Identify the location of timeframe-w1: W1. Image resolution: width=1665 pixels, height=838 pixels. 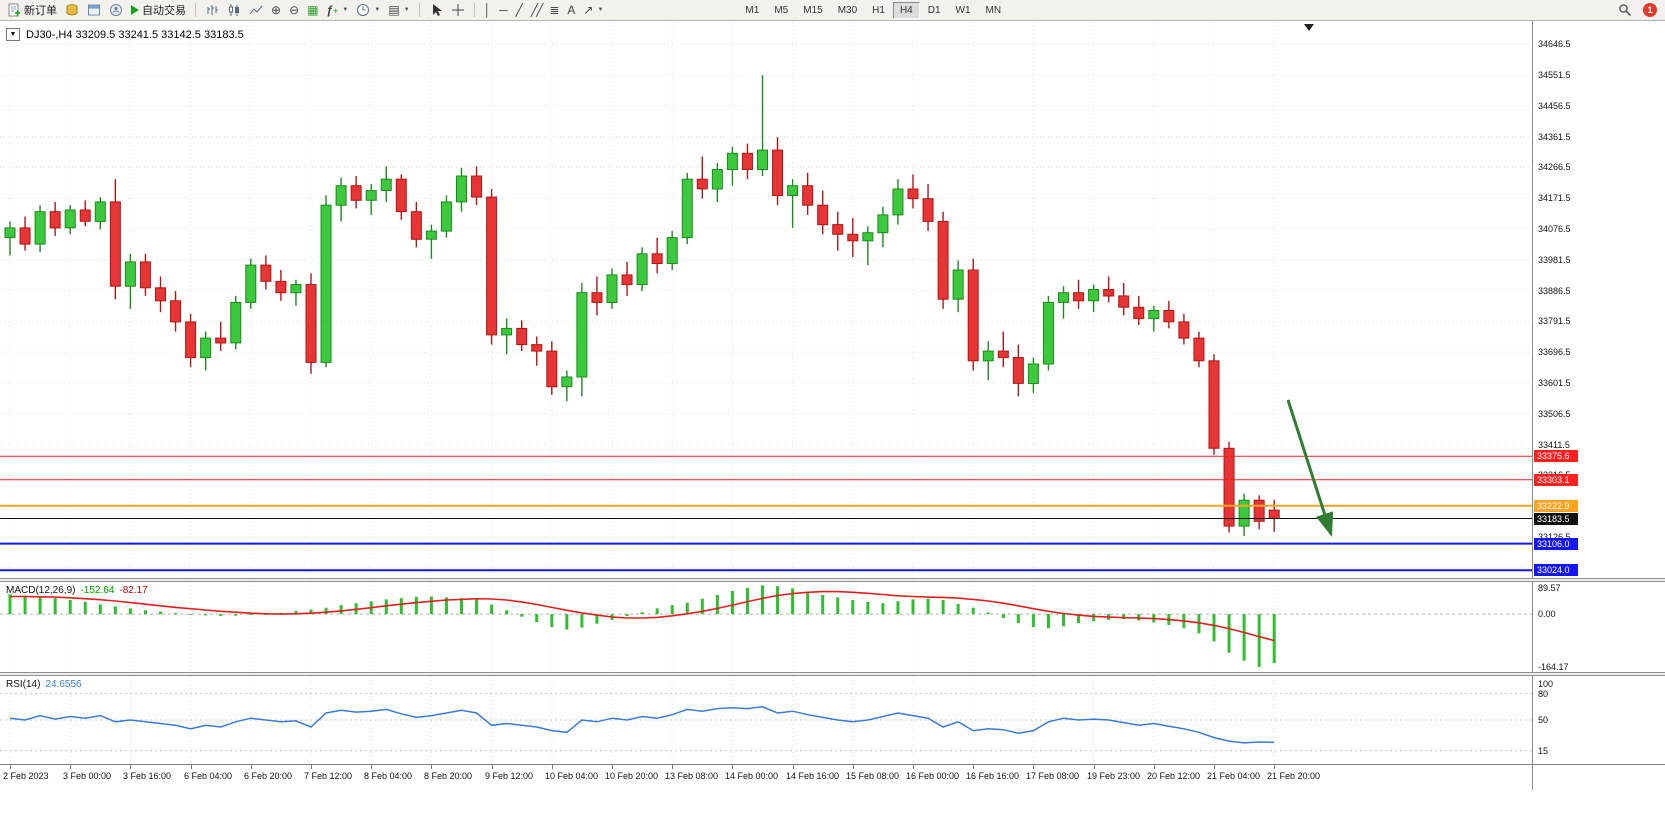
(963, 10).